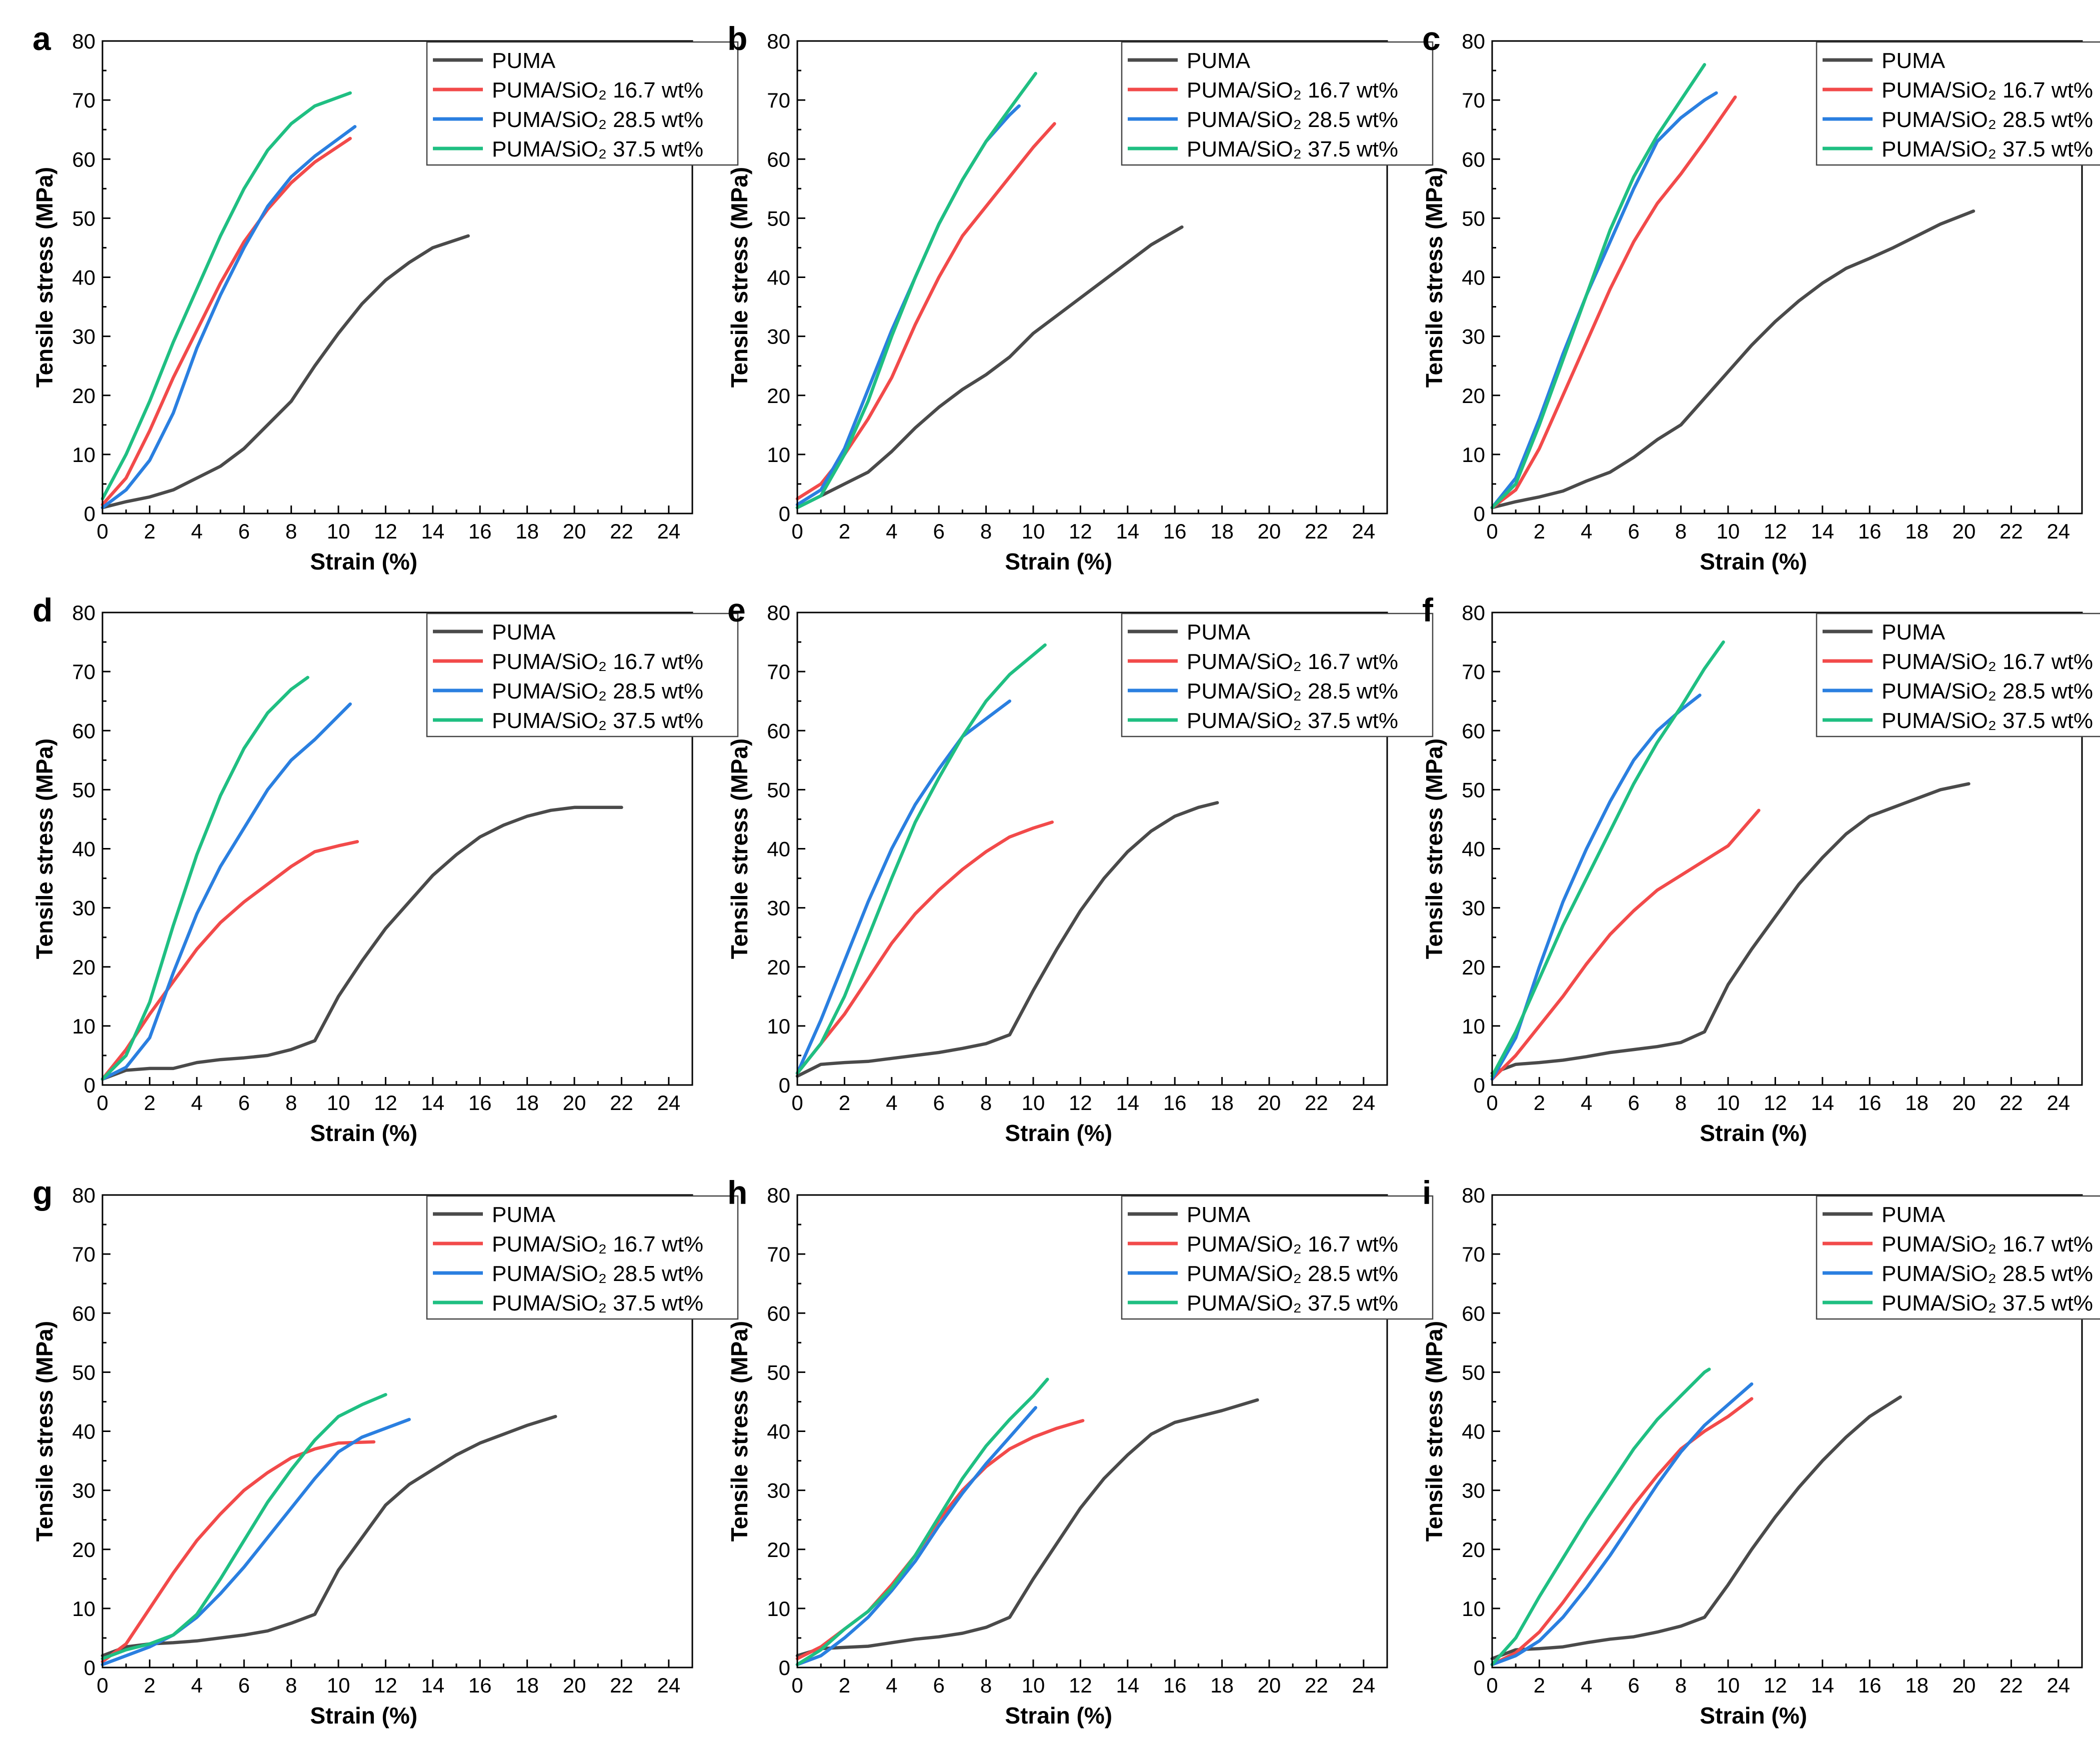 This screenshot has height=1751, width=2100. Describe the element at coordinates (891, 531) in the screenshot. I see `x-tick-label: 4` at that location.